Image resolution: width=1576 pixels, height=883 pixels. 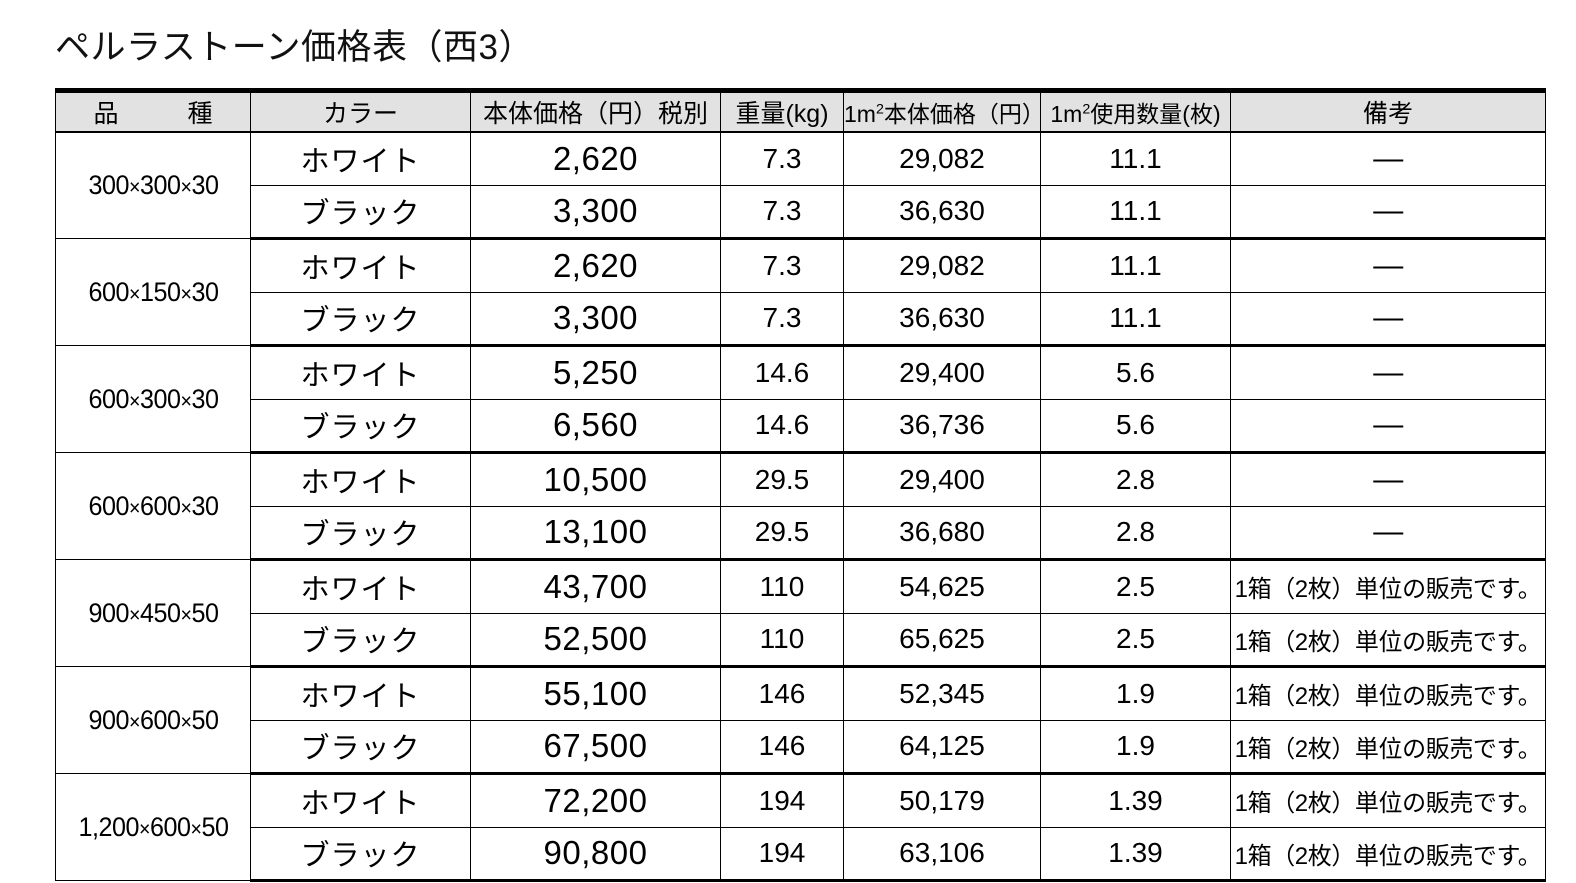 I want to click on table-row: 600×150×30 ホワイト 2,620 7.3 29,082 11.1—, so click(x=801, y=292).